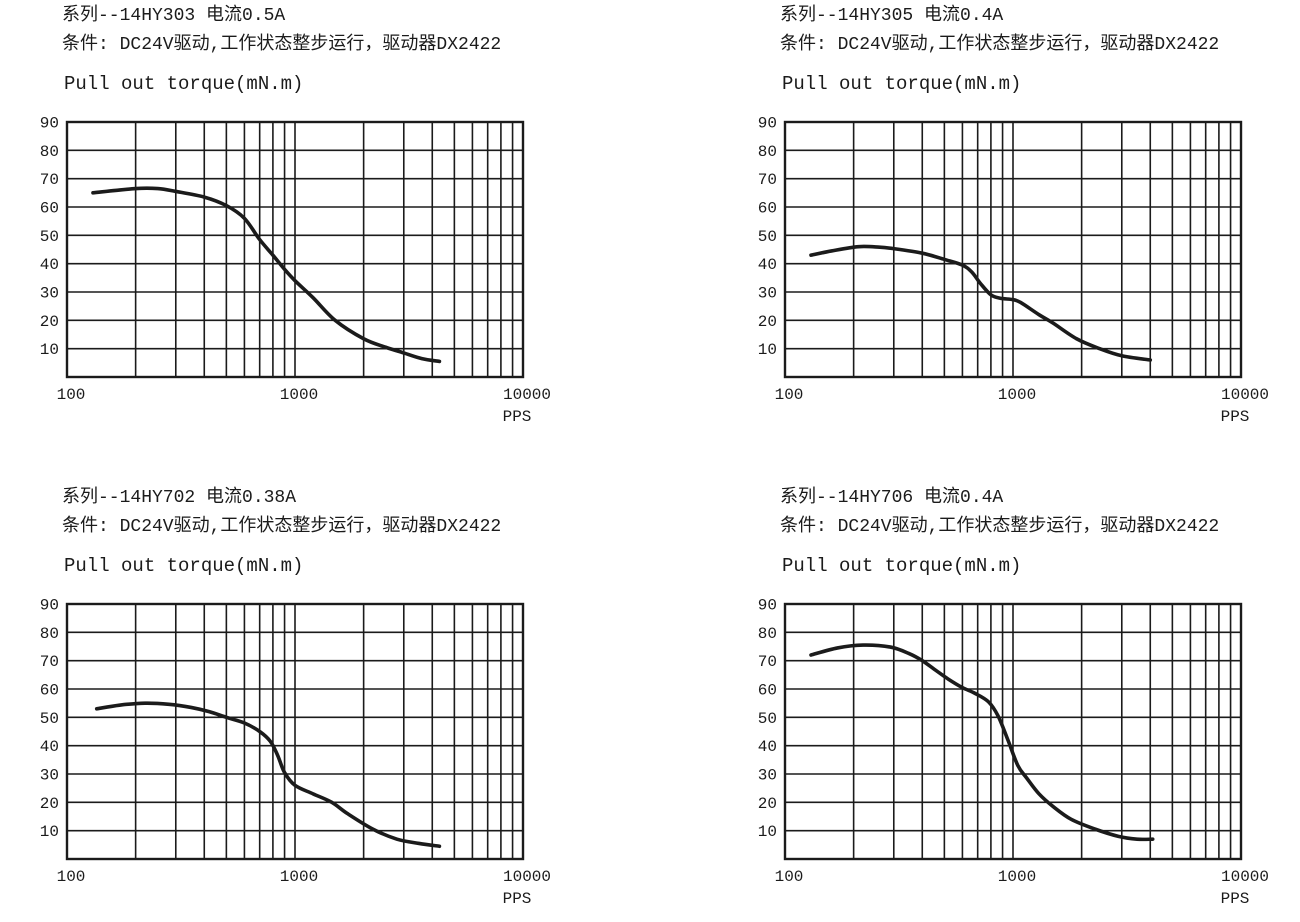  Describe the element at coordinates (892, 16) in the screenshot. I see `series-title: 系列--14HY305 电流0.4A` at that location.